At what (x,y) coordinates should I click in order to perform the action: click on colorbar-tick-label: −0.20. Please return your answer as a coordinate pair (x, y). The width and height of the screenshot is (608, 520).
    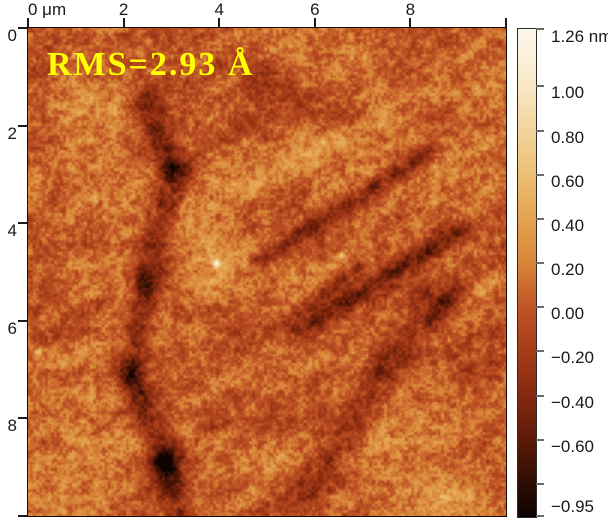
    Looking at the image, I should click on (573, 358).